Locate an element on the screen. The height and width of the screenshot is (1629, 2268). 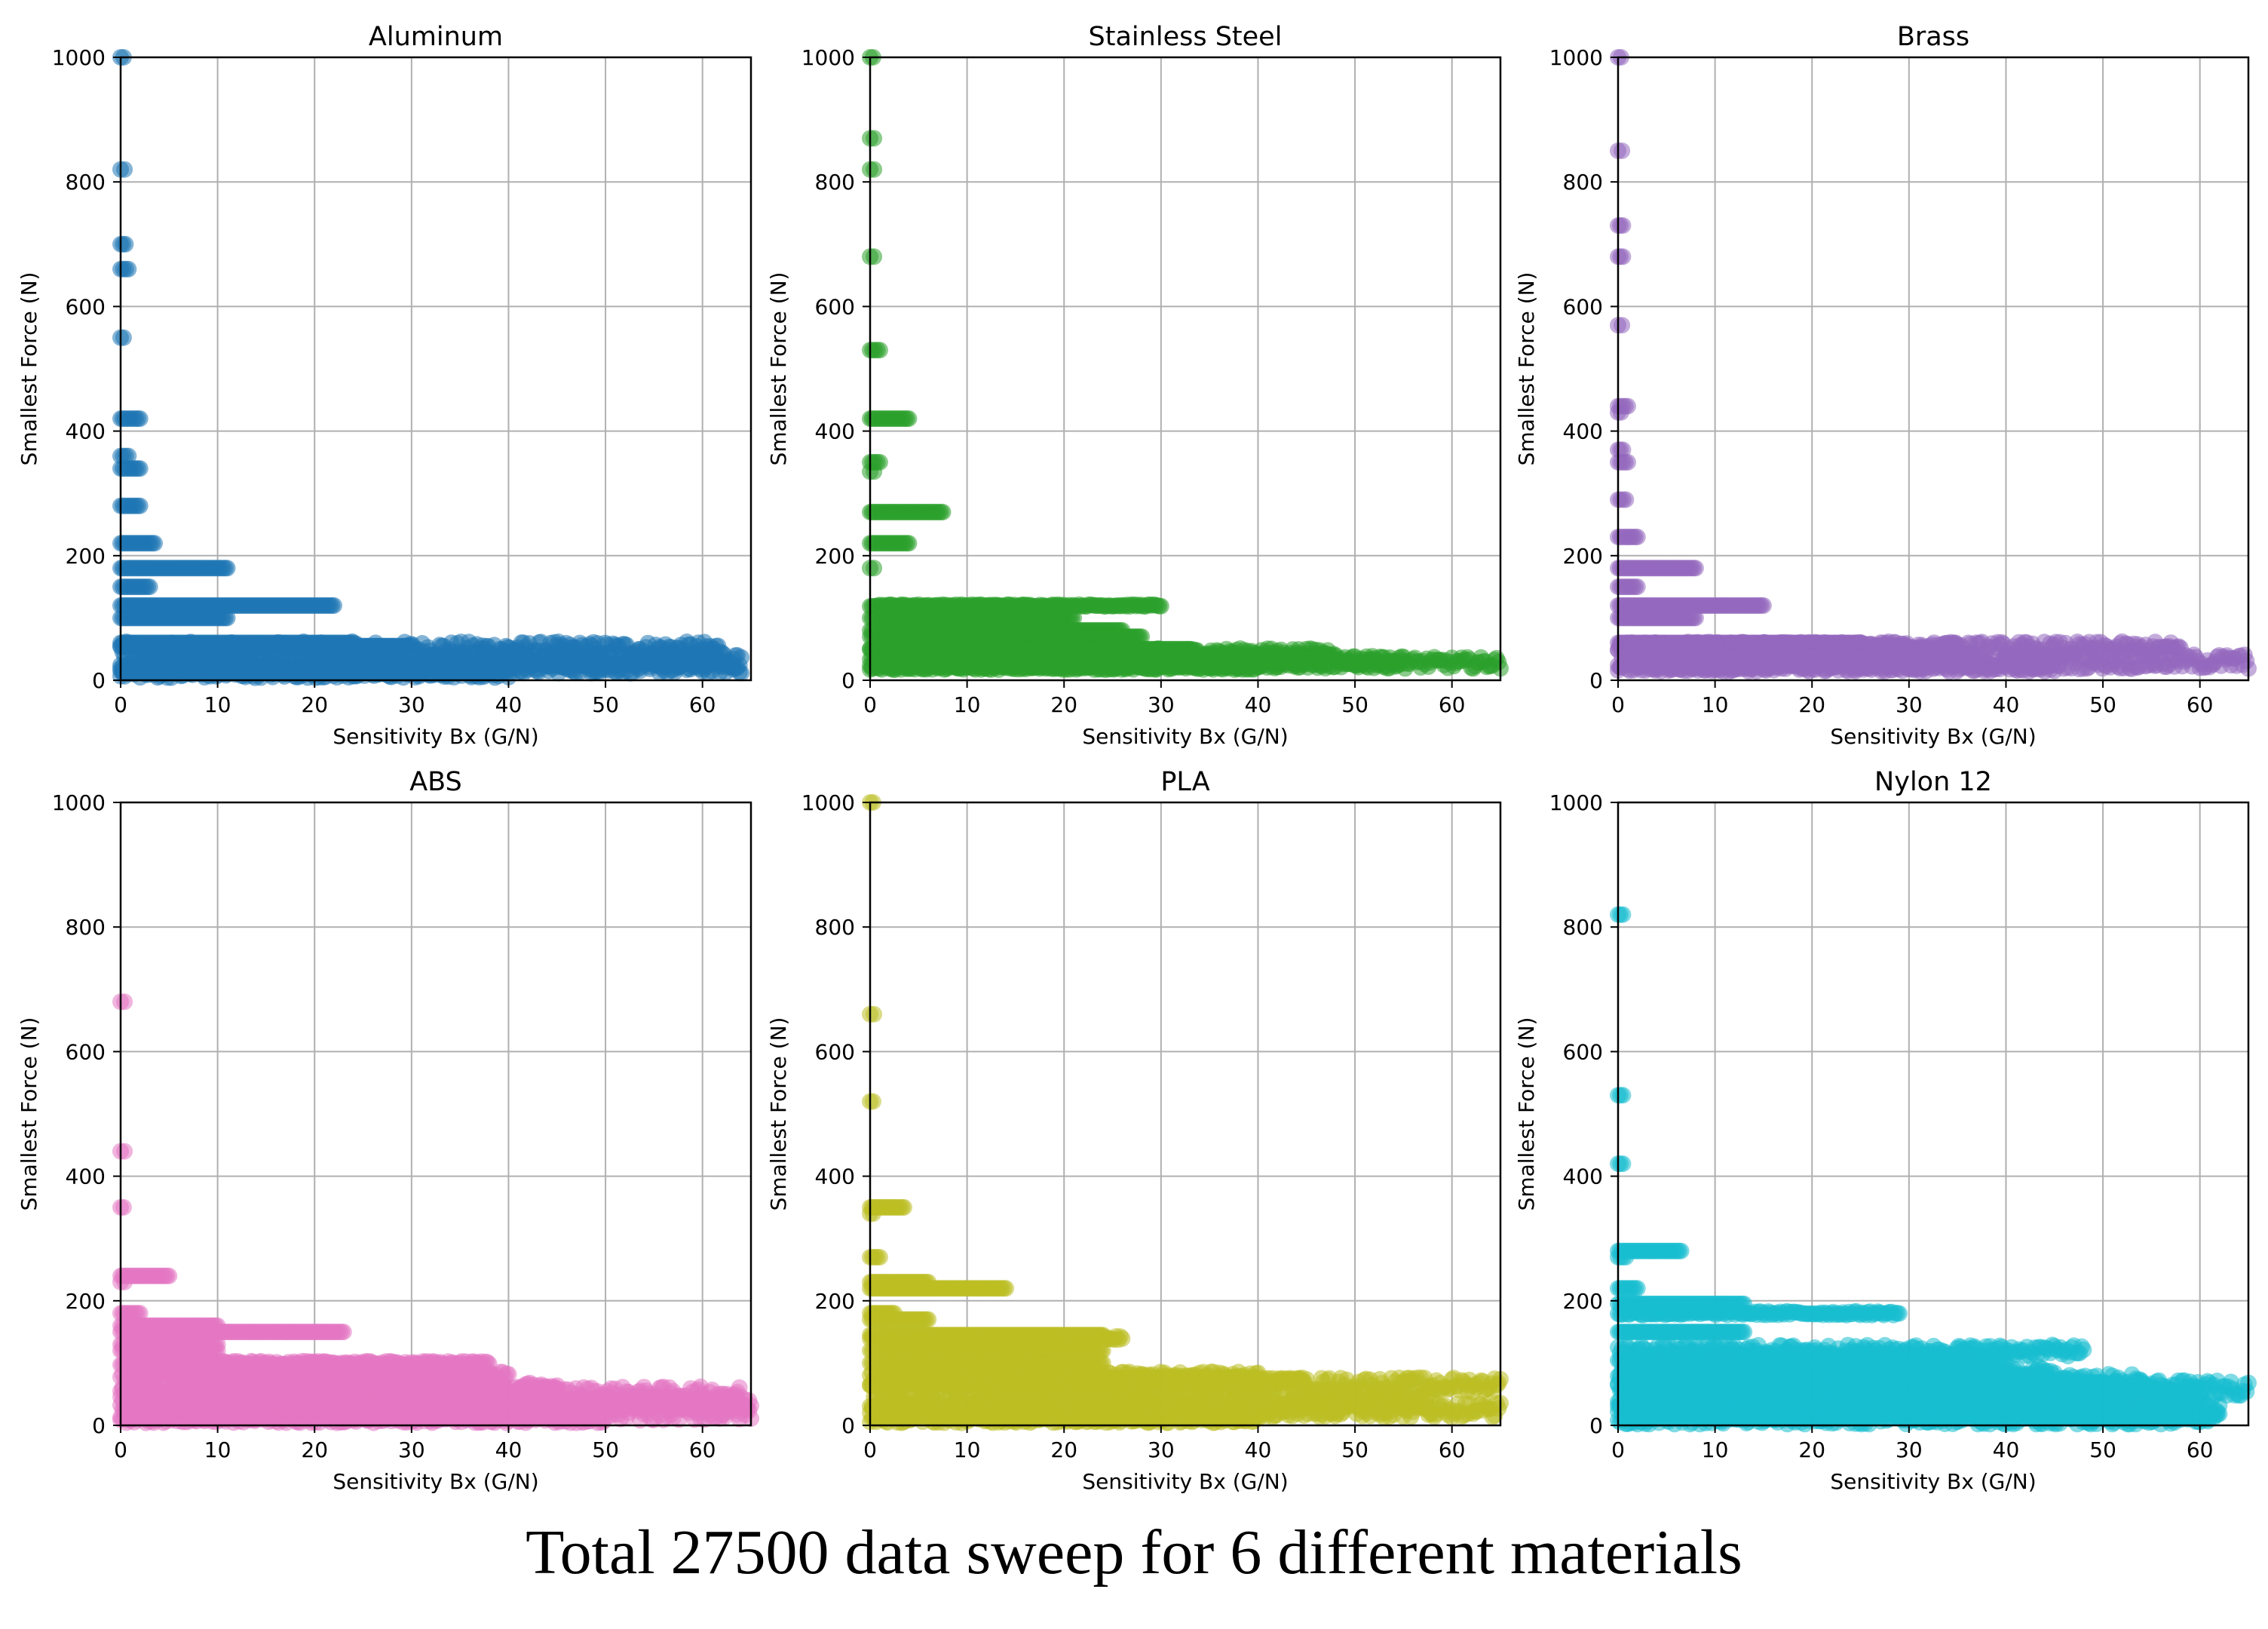
subplot-title: Aluminum is located at coordinates (436, 37).